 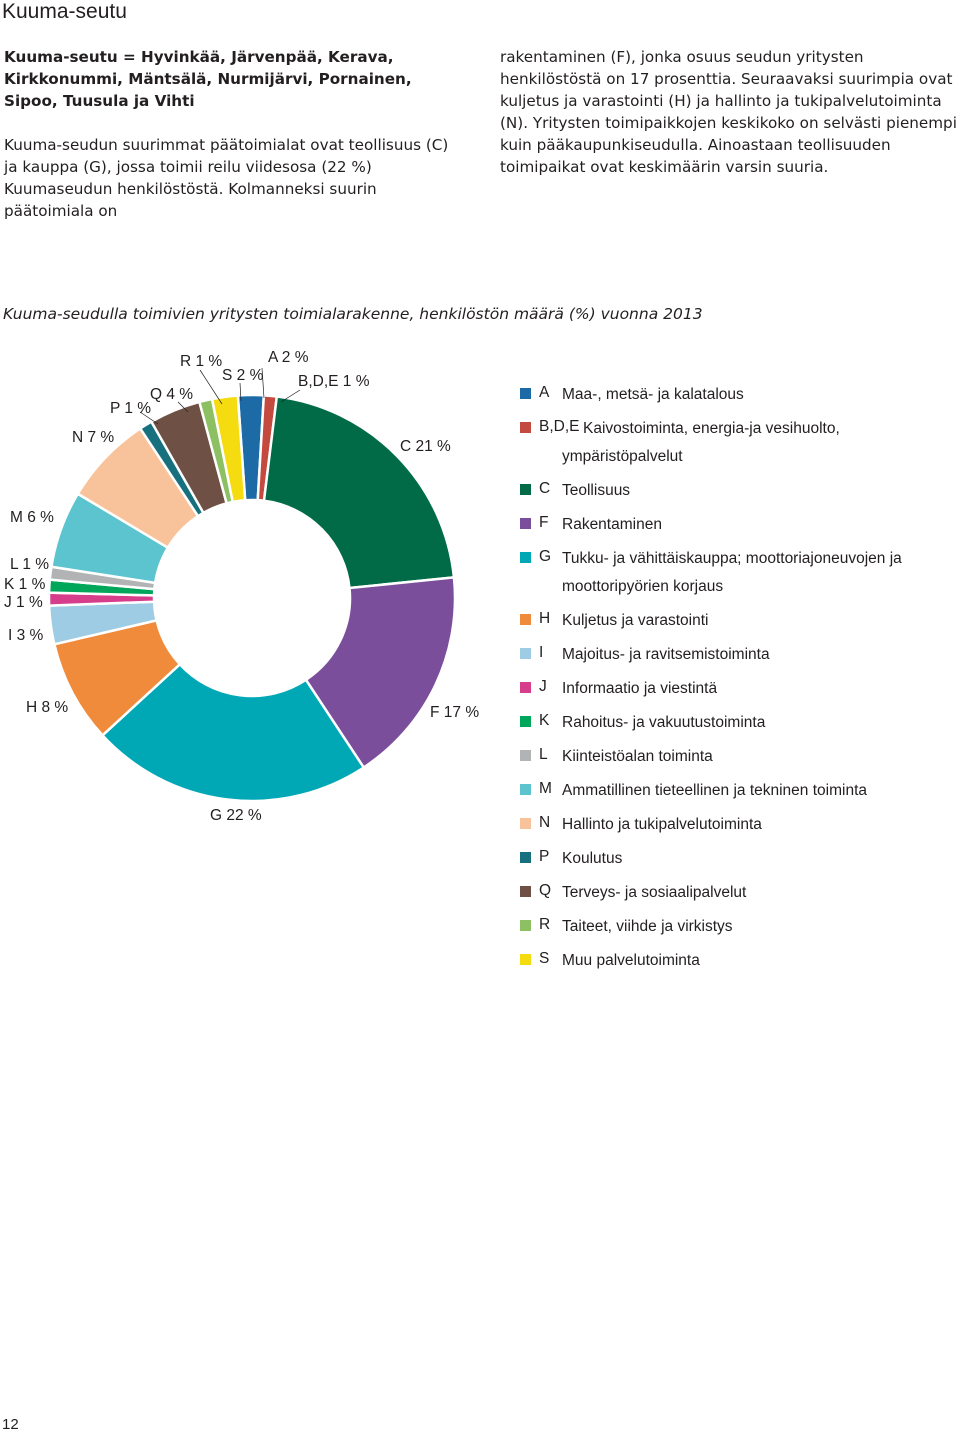 What do you see at coordinates (662, 824) in the screenshot?
I see `legend-text: Hallinto ja tukipalvelutoiminta` at bounding box center [662, 824].